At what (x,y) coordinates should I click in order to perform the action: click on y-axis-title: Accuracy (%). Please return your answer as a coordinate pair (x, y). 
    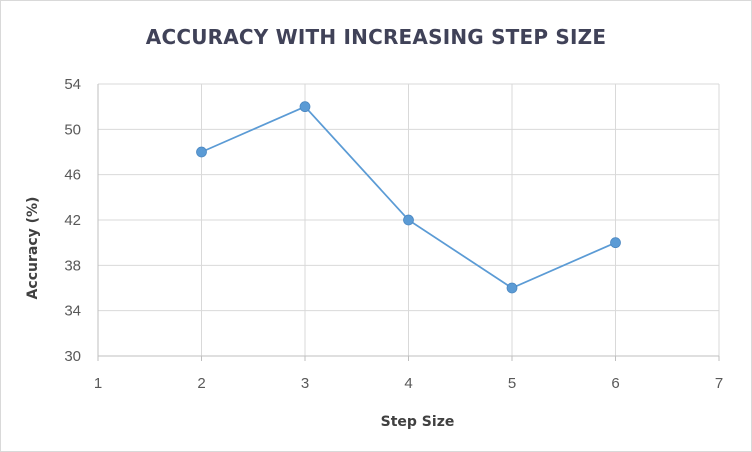
    Looking at the image, I should click on (33, 248).